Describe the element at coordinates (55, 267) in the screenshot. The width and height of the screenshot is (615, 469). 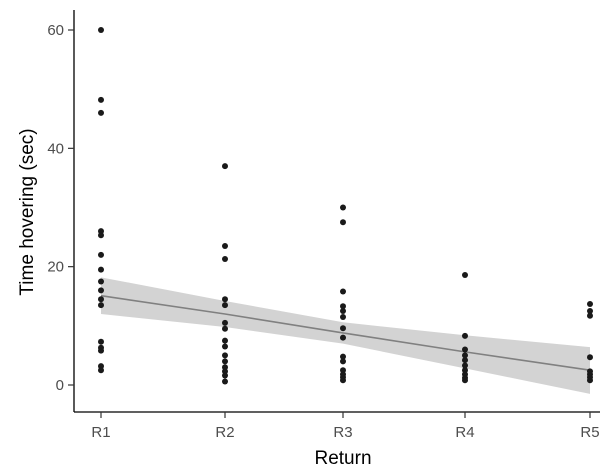
I see `y-tick-label: 20` at that location.